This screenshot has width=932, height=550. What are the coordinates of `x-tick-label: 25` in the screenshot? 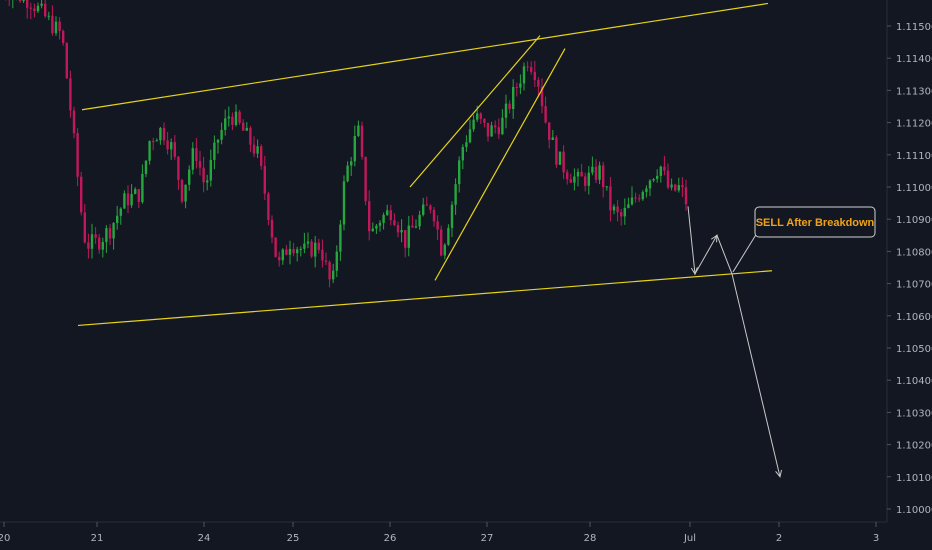 It's located at (293, 538).